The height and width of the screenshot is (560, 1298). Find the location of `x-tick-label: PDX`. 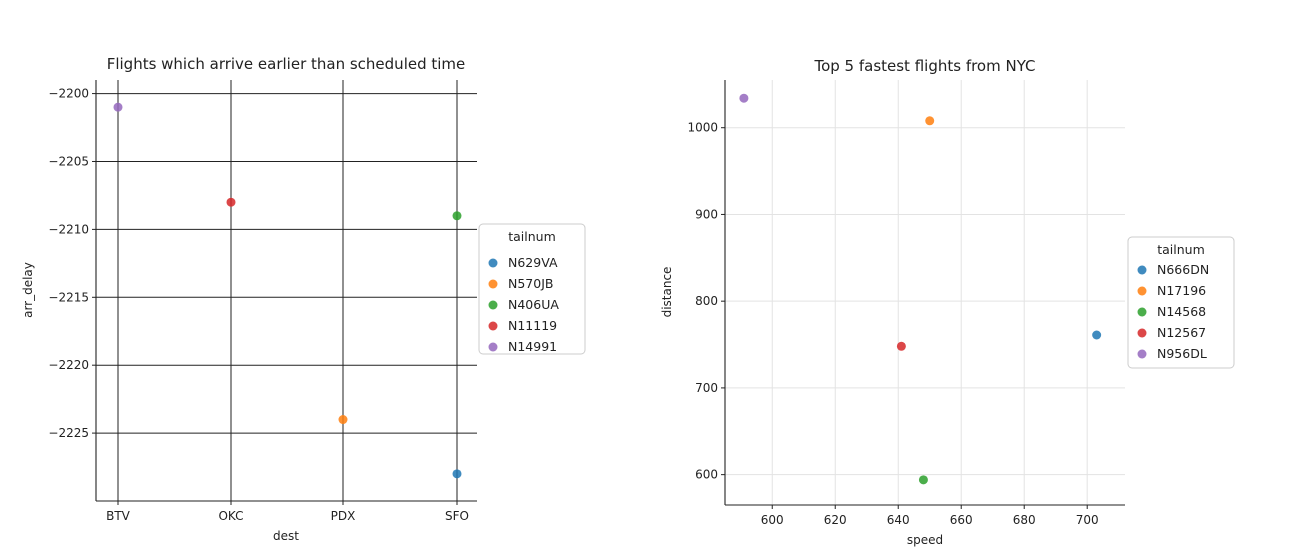

x-tick-label: PDX is located at coordinates (343, 516).